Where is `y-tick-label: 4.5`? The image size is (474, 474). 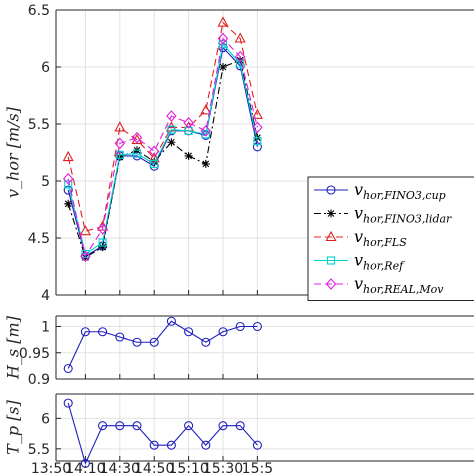
y-tick-label: 4.5 is located at coordinates (39, 239).